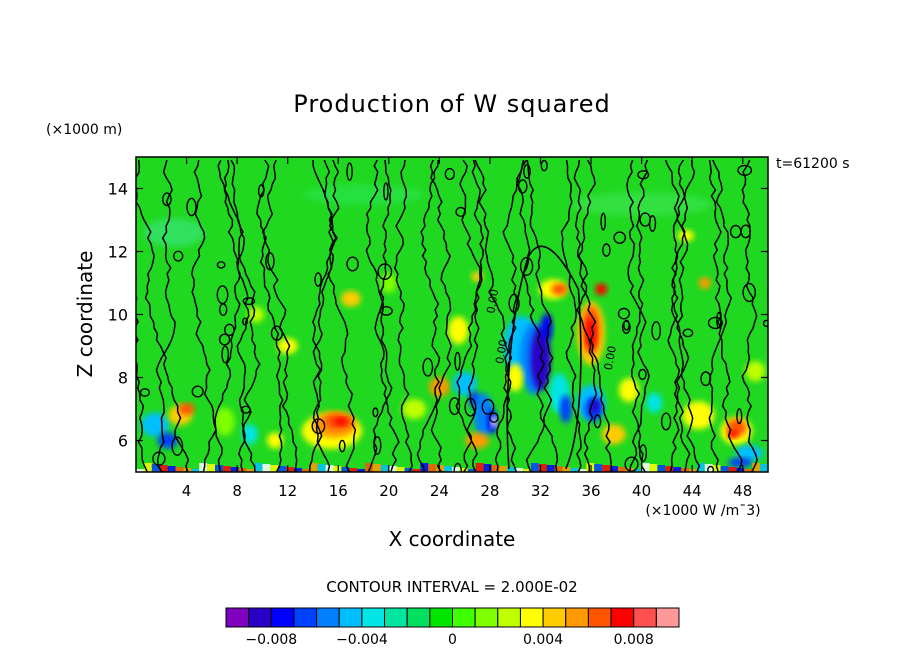  Describe the element at coordinates (543, 640) in the screenshot. I see `colorbar-tick-label: 0.004` at that location.